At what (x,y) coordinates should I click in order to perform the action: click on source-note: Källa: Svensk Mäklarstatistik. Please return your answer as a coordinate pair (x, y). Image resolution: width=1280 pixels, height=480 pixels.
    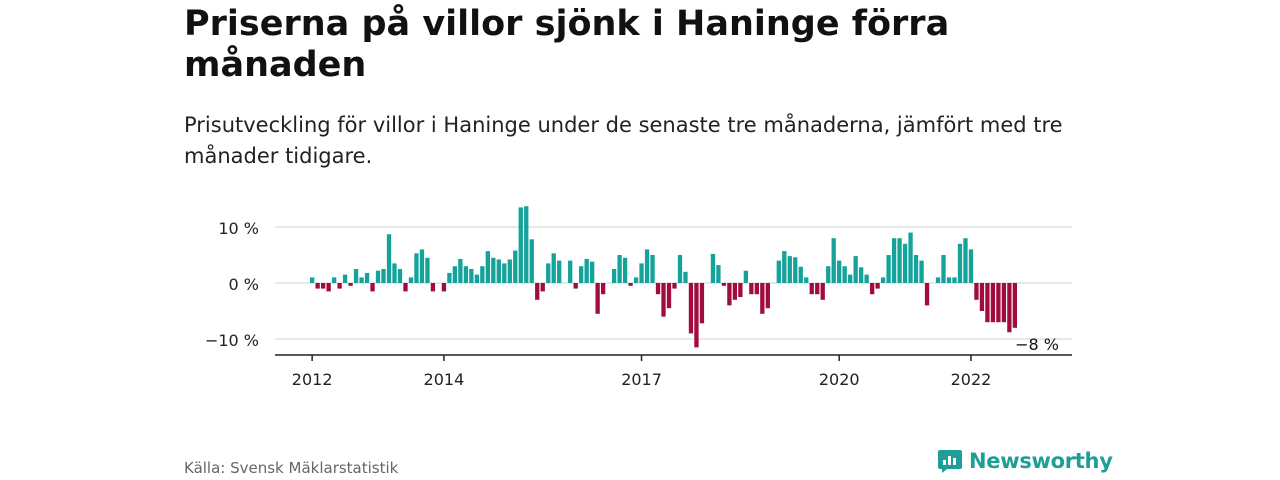
    Looking at the image, I should click on (291, 468).